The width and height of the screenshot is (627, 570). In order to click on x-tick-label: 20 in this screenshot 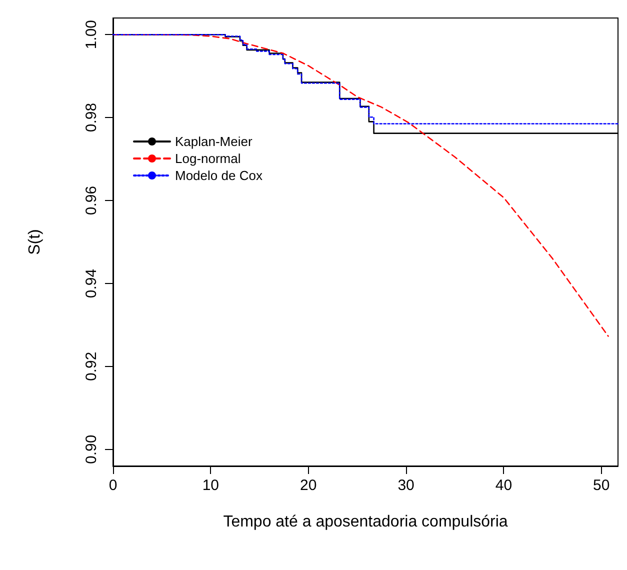, I will do `click(308, 485)`.